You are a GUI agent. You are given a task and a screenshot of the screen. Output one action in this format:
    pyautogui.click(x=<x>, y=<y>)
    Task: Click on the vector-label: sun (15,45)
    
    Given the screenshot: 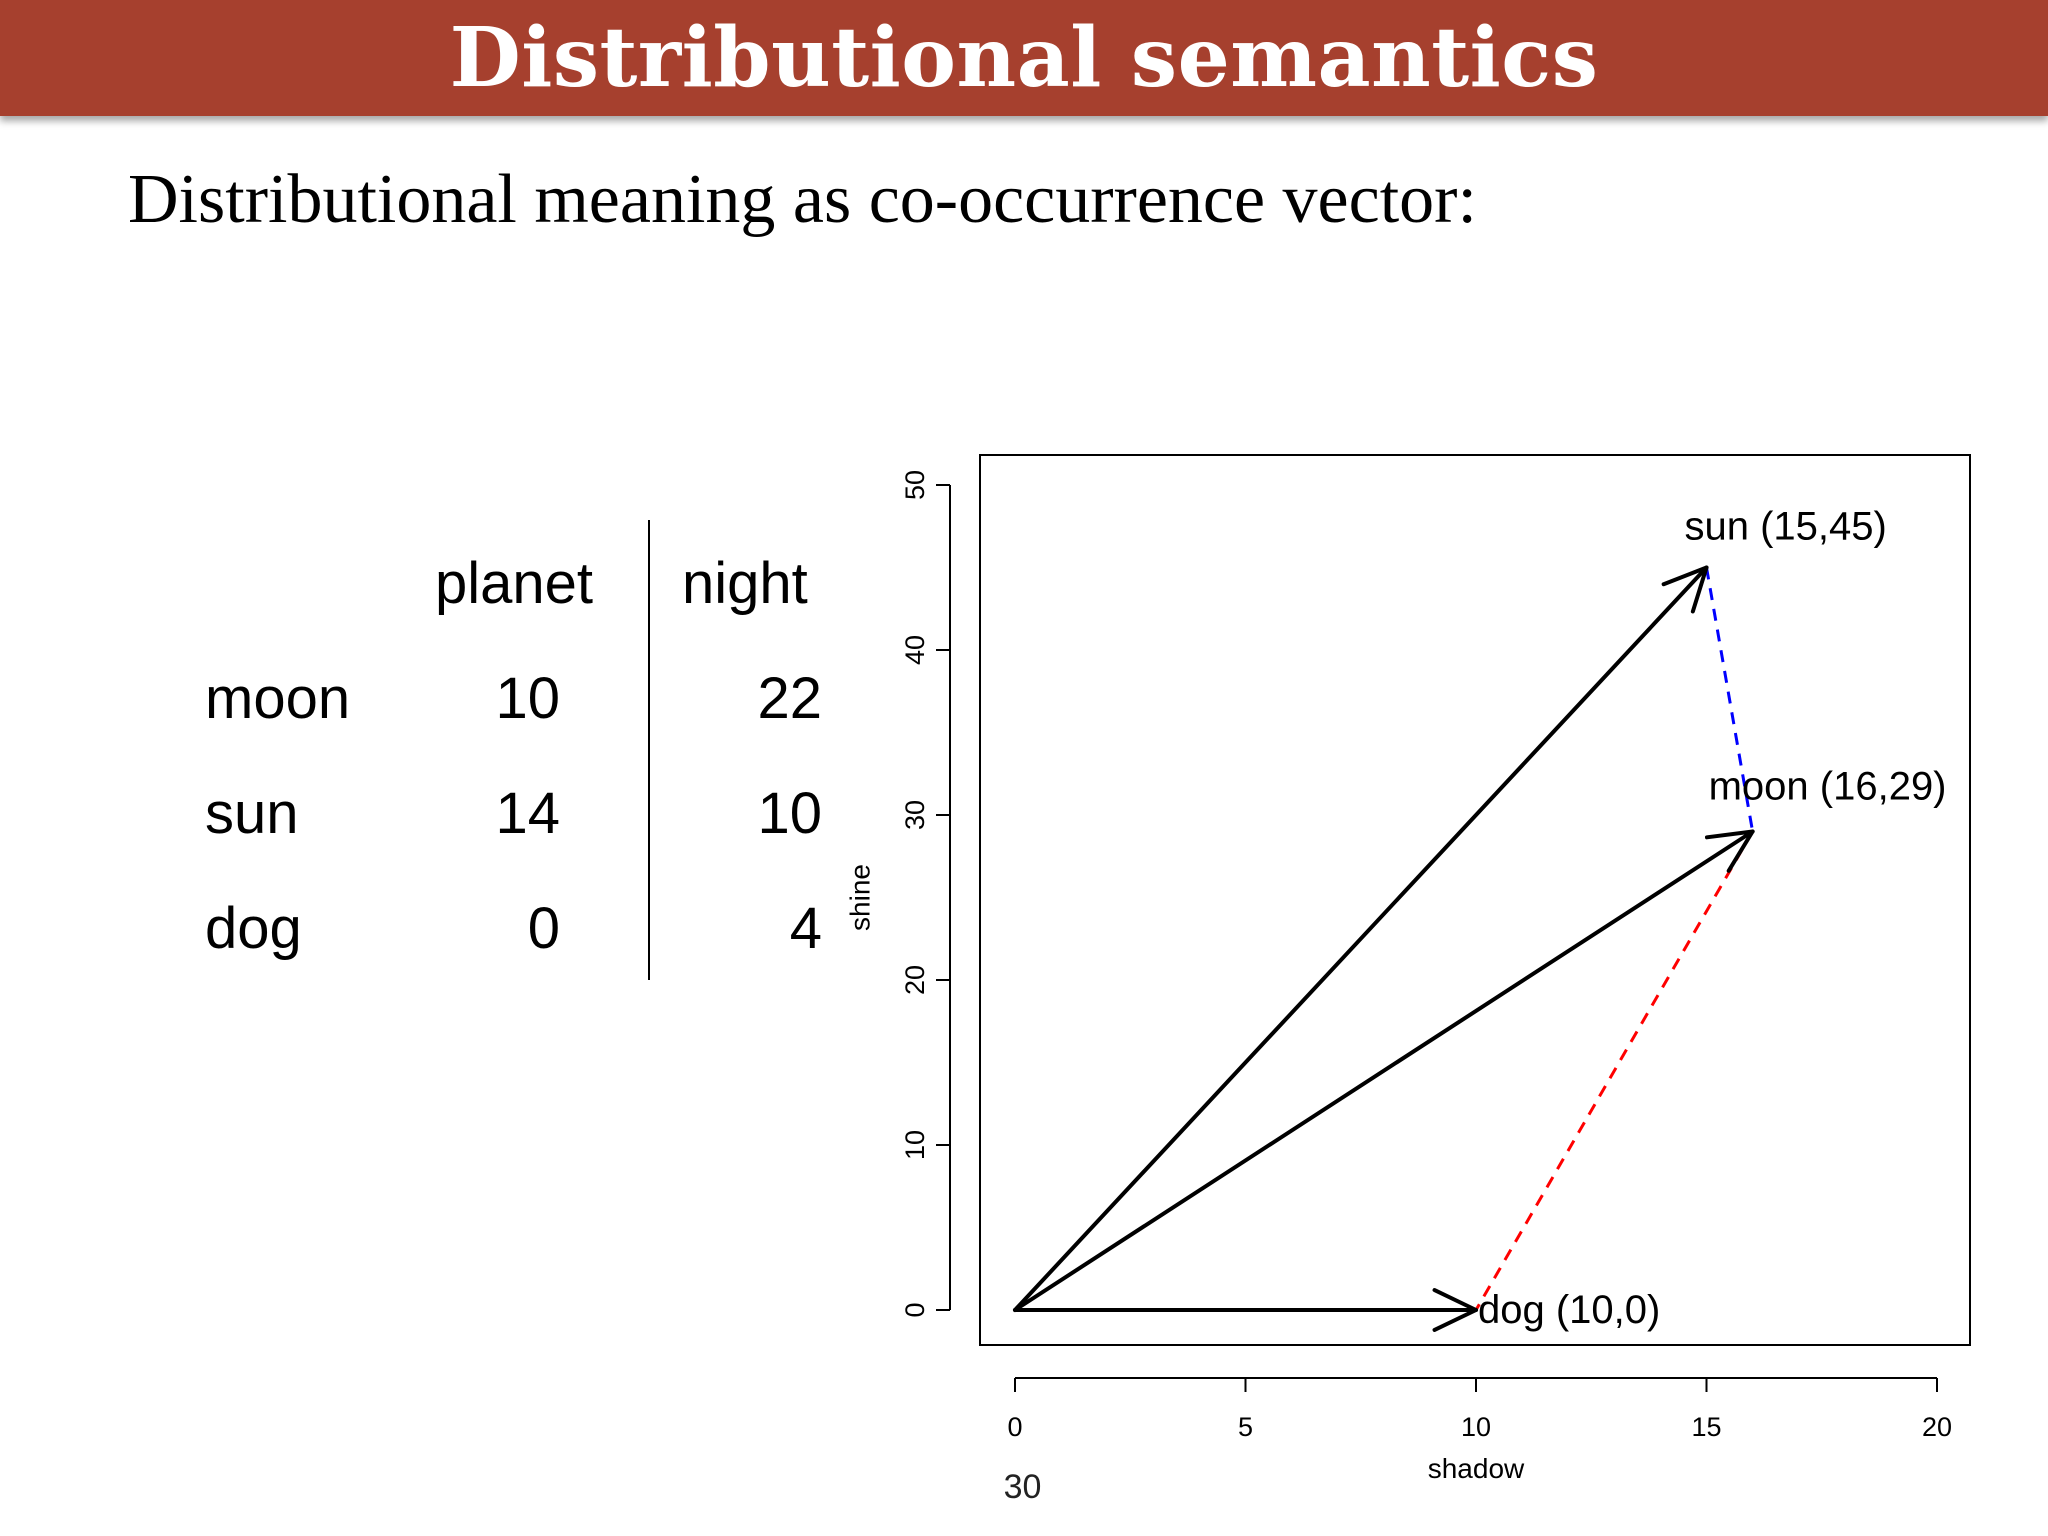 What is the action you would take?
    pyautogui.click(x=1786, y=527)
    